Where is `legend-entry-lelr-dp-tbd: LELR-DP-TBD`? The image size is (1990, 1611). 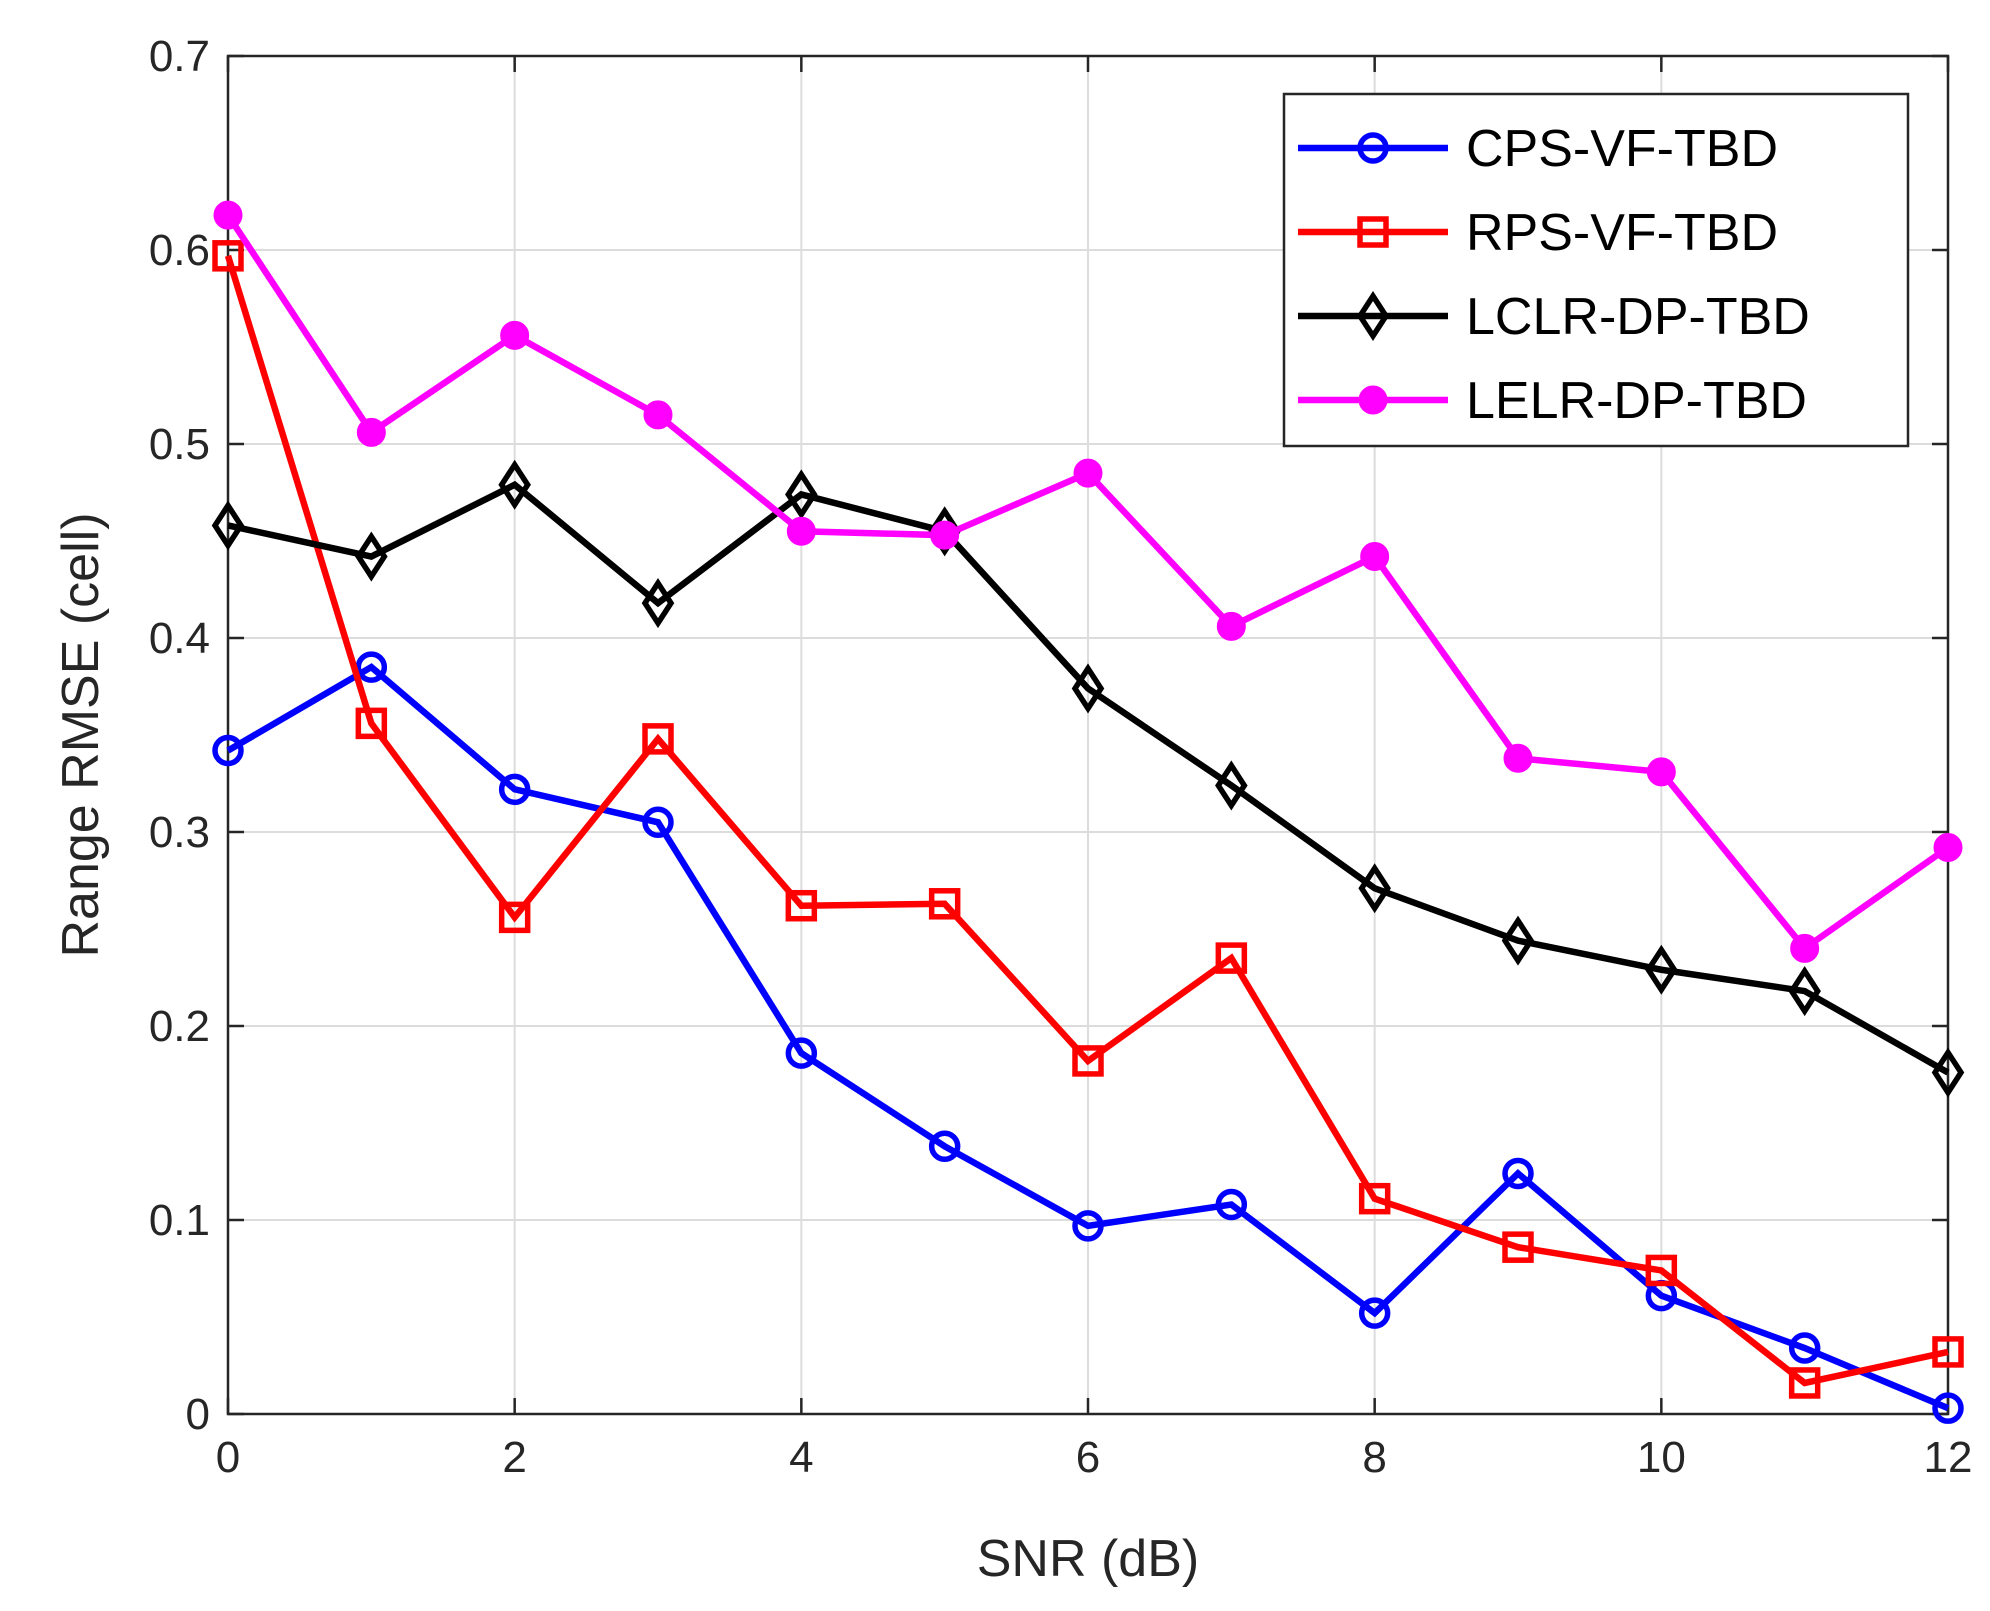 legend-entry-lelr-dp-tbd: LELR-DP-TBD is located at coordinates (1552, 401).